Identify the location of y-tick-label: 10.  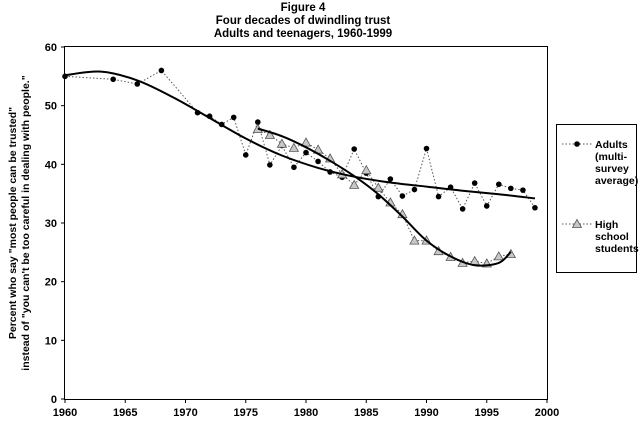
(51, 341).